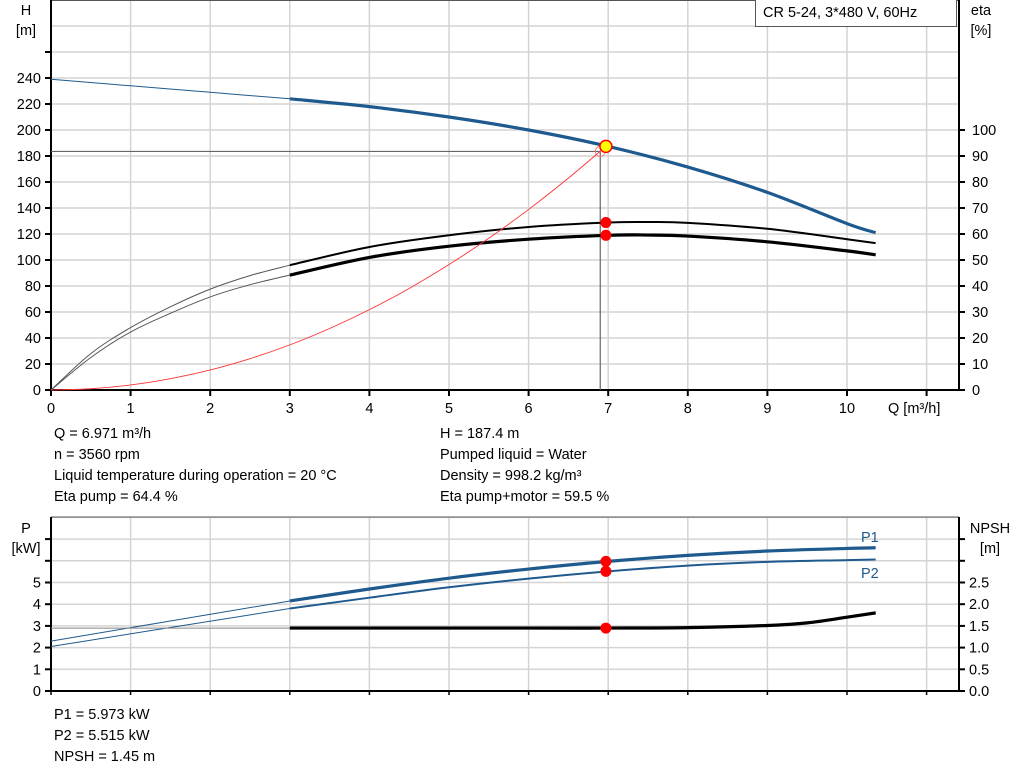 The image size is (1024, 781). What do you see at coordinates (980, 183) in the screenshot?
I see `eta-tick-label: 80` at bounding box center [980, 183].